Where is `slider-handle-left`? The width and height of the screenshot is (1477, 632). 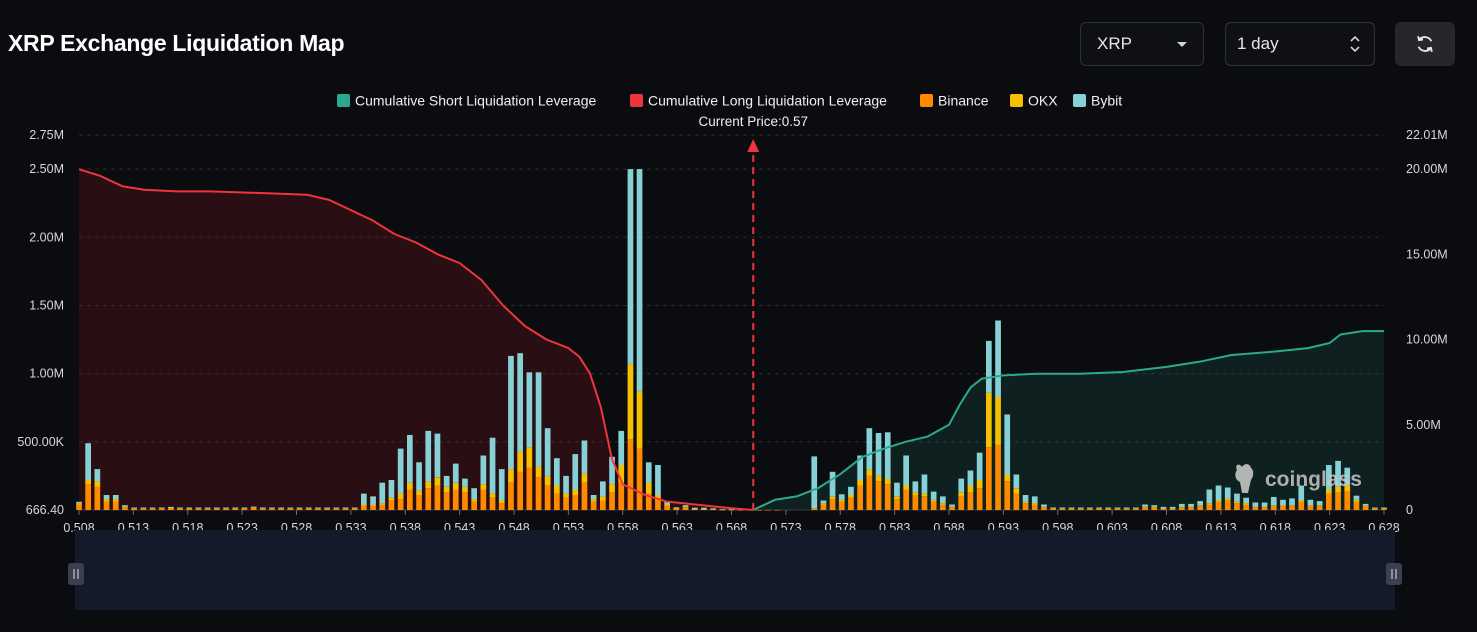
slider-handle-left is located at coordinates (76, 574).